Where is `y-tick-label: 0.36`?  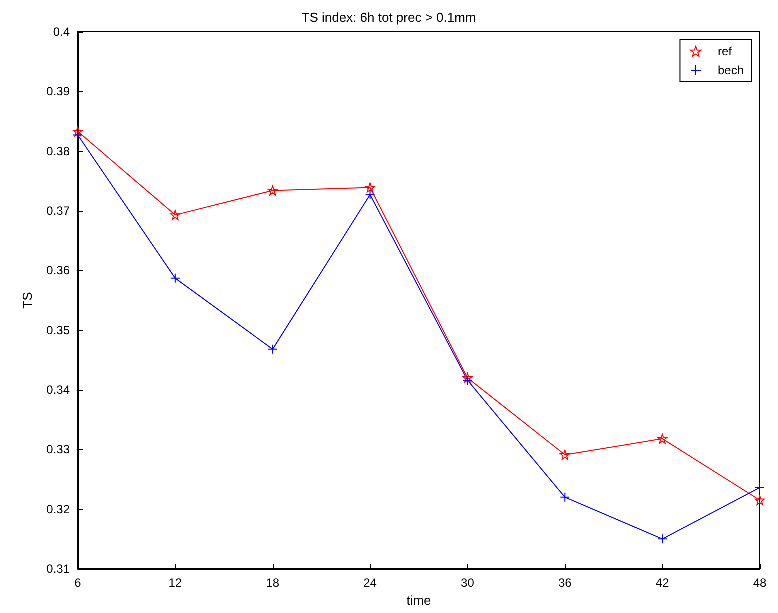 y-tick-label: 0.36 is located at coordinates (58, 271).